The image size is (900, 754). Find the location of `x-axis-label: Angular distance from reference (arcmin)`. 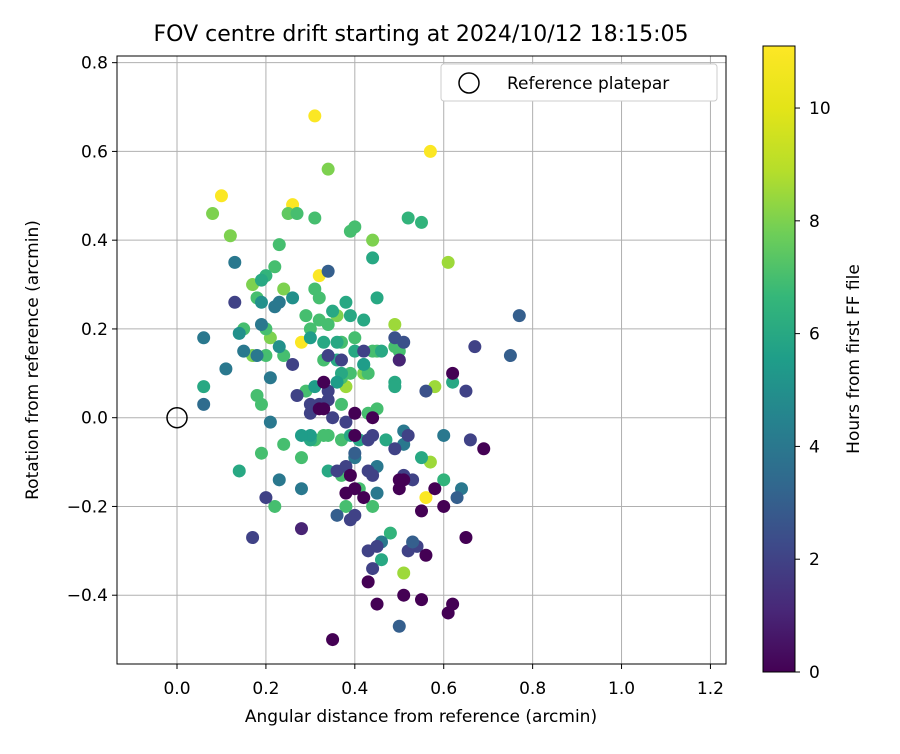

x-axis-label: Angular distance from reference (arcmin) is located at coordinates (421, 717).